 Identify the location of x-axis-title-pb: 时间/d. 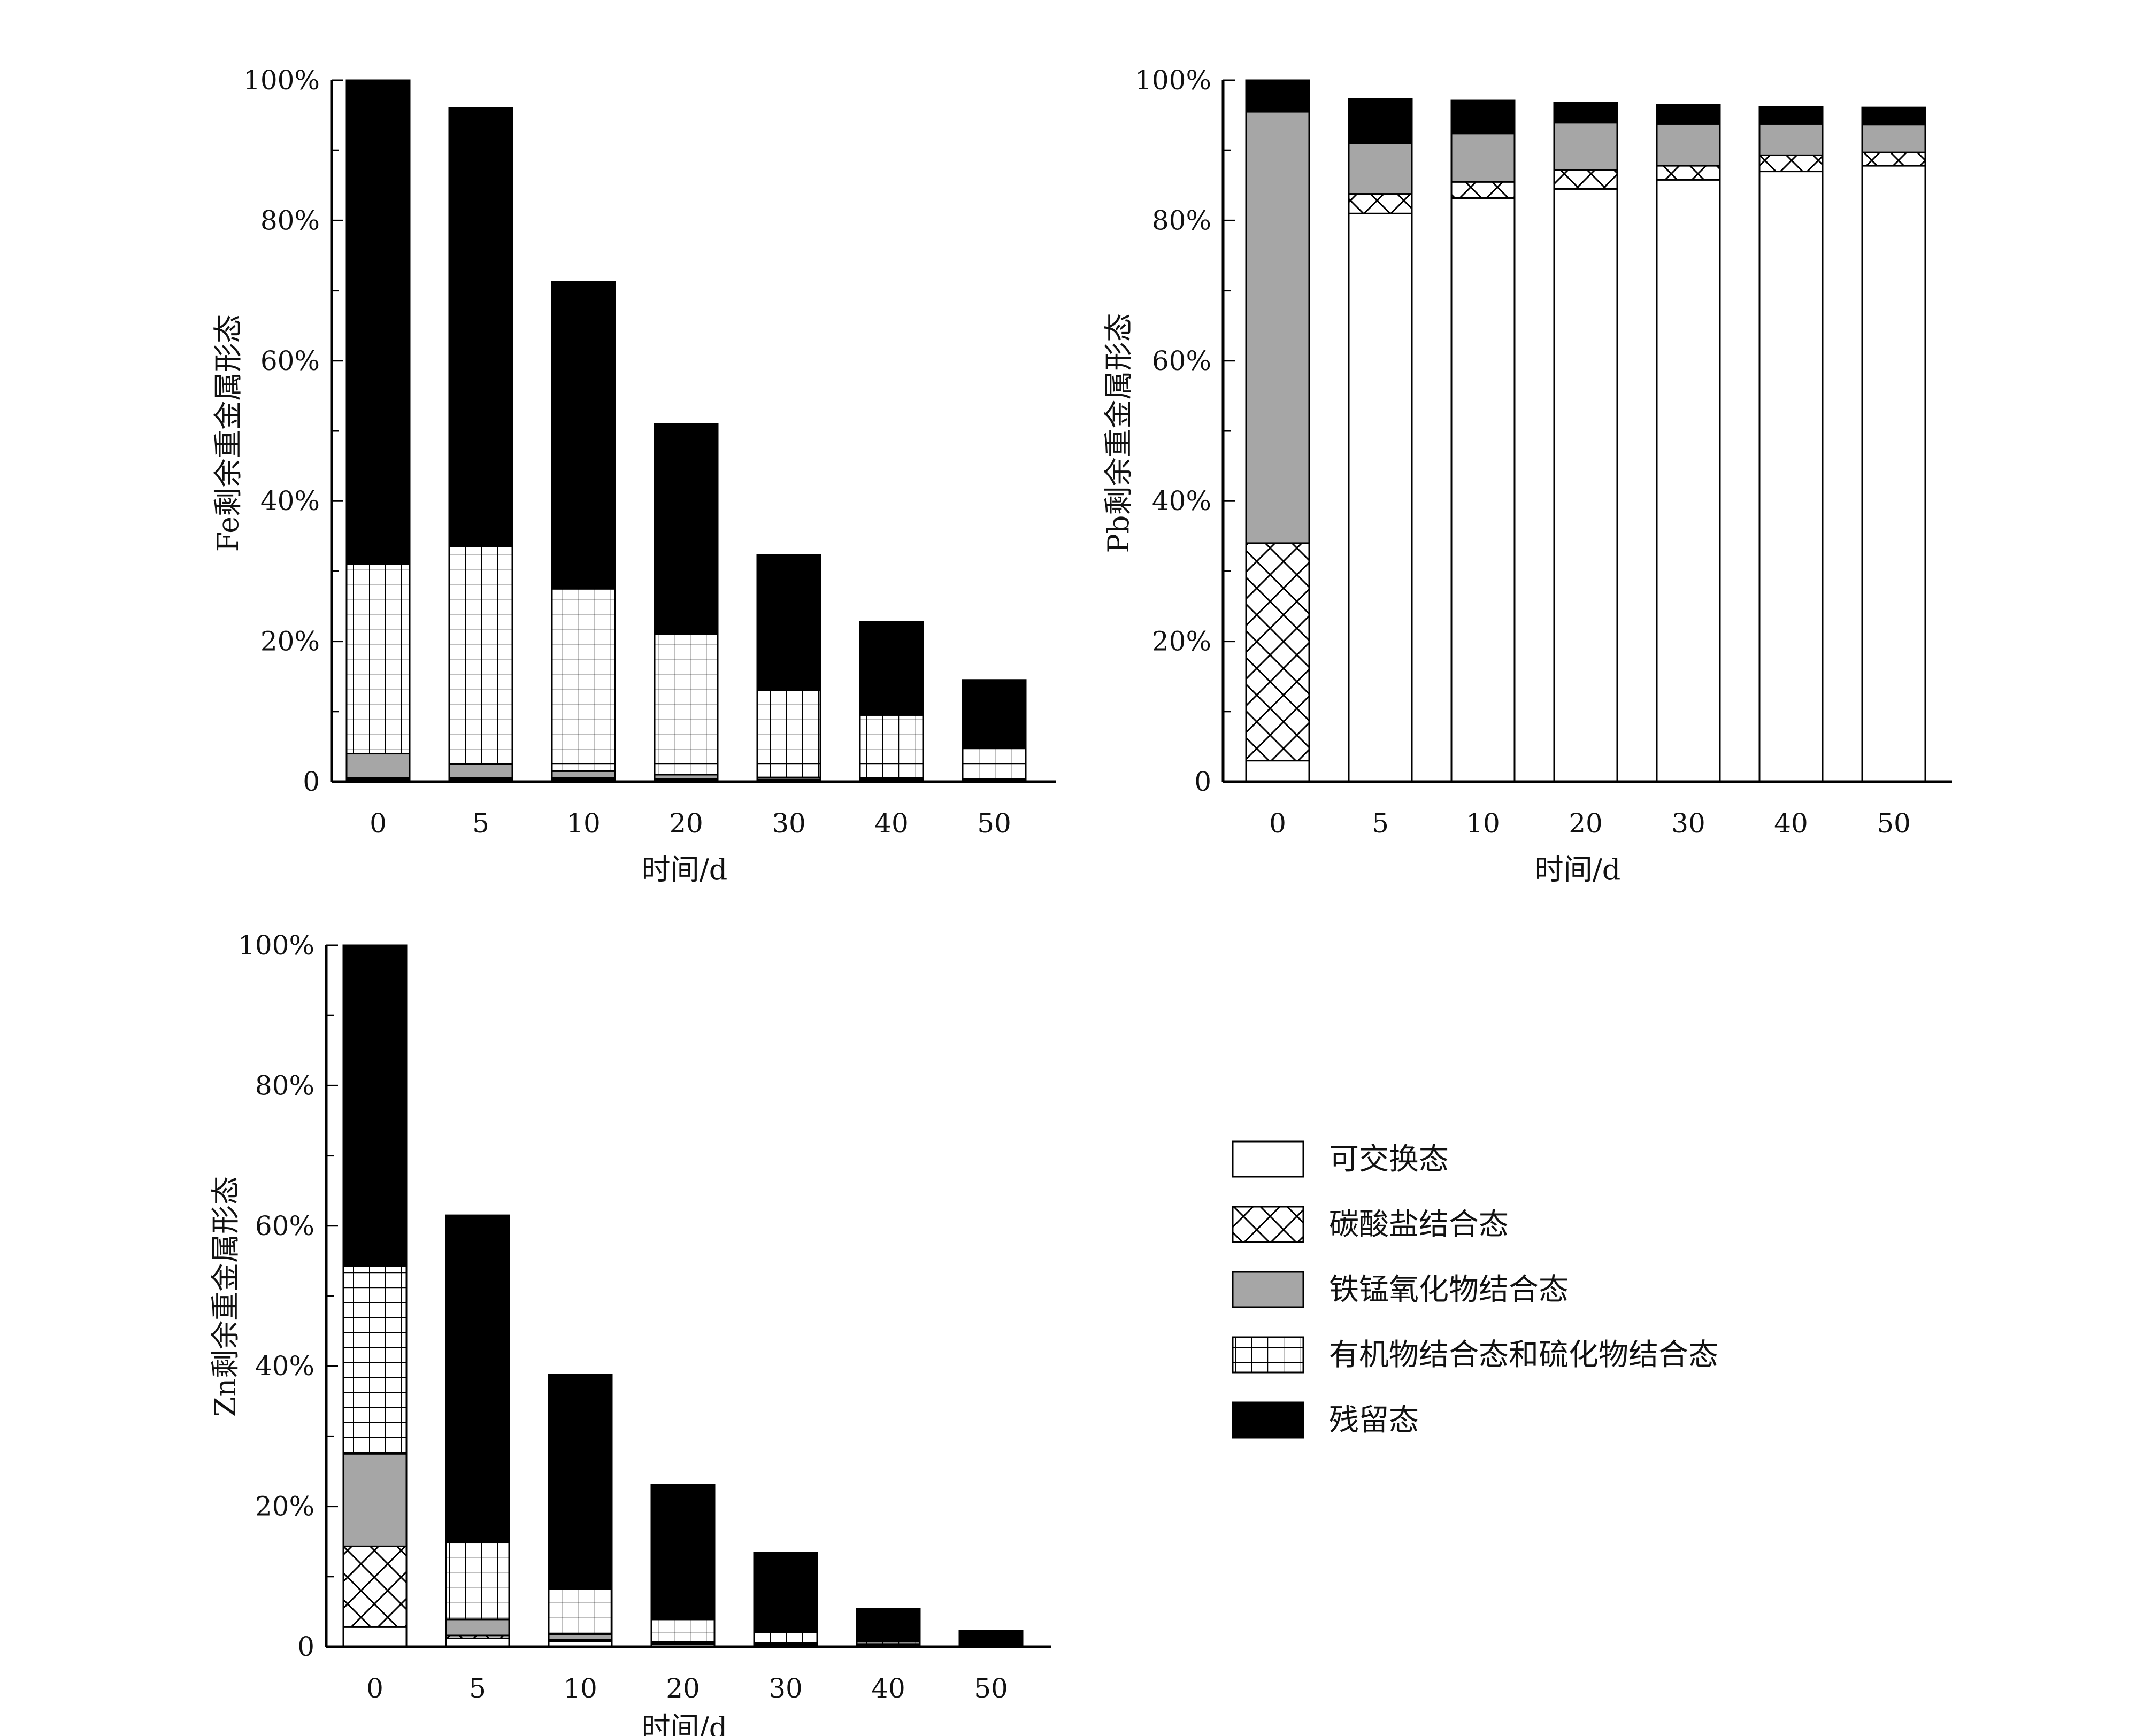
(1578, 869).